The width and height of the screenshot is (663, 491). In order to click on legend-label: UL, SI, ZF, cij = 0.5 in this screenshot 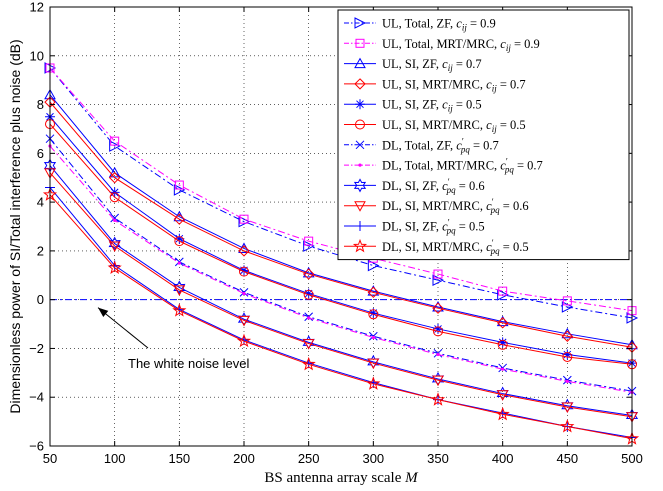, I will do `click(432, 106)`.